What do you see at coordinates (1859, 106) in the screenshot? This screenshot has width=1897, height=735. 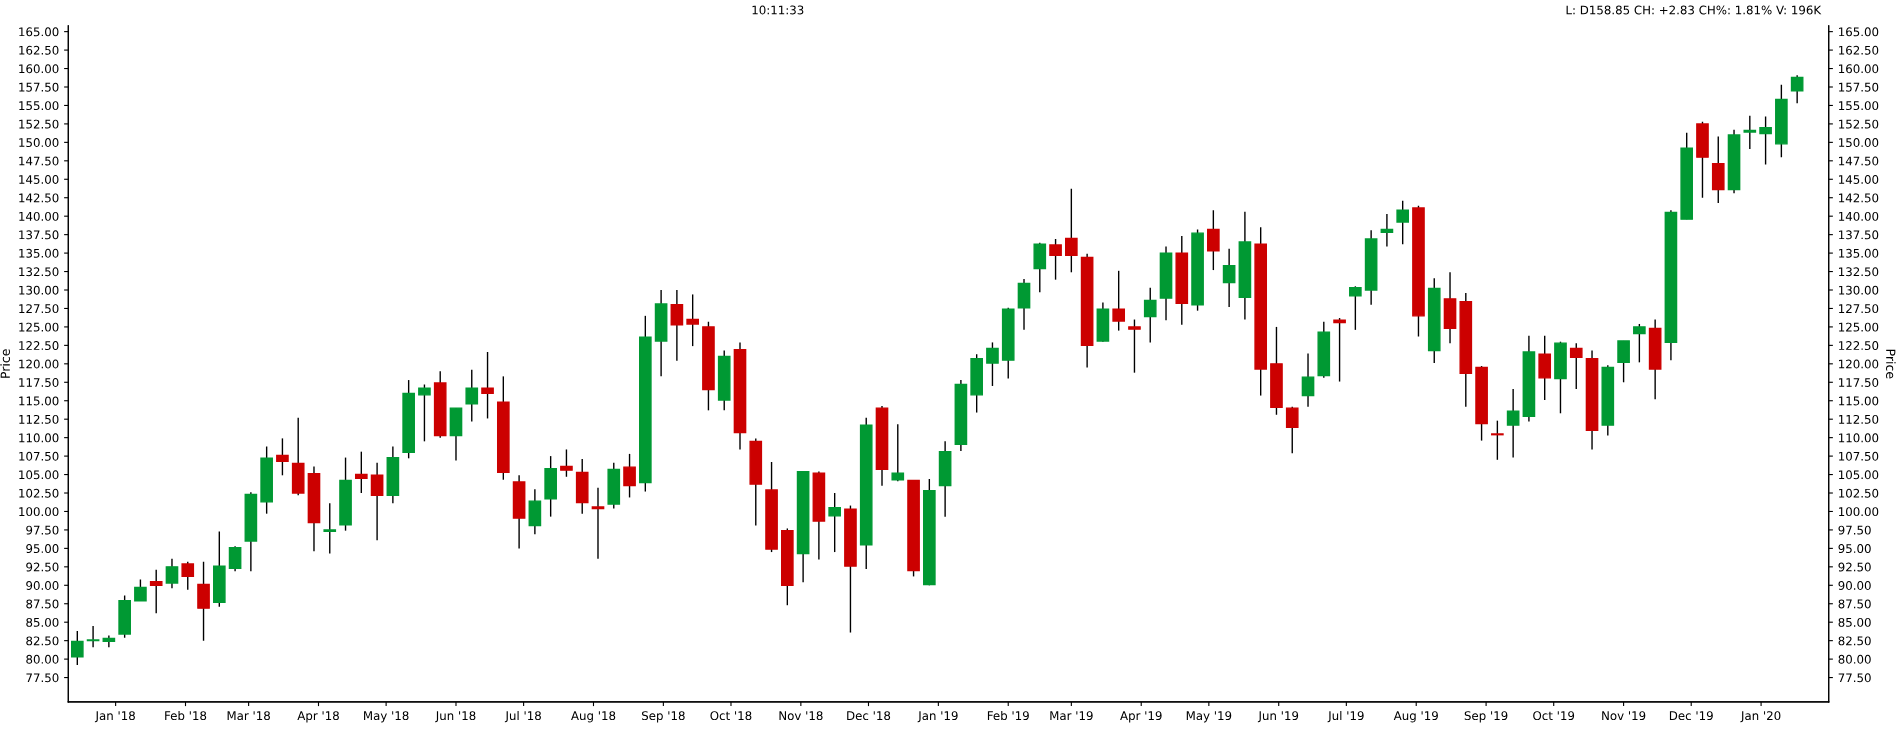 I see `y2-tick-label: 155.00` at bounding box center [1859, 106].